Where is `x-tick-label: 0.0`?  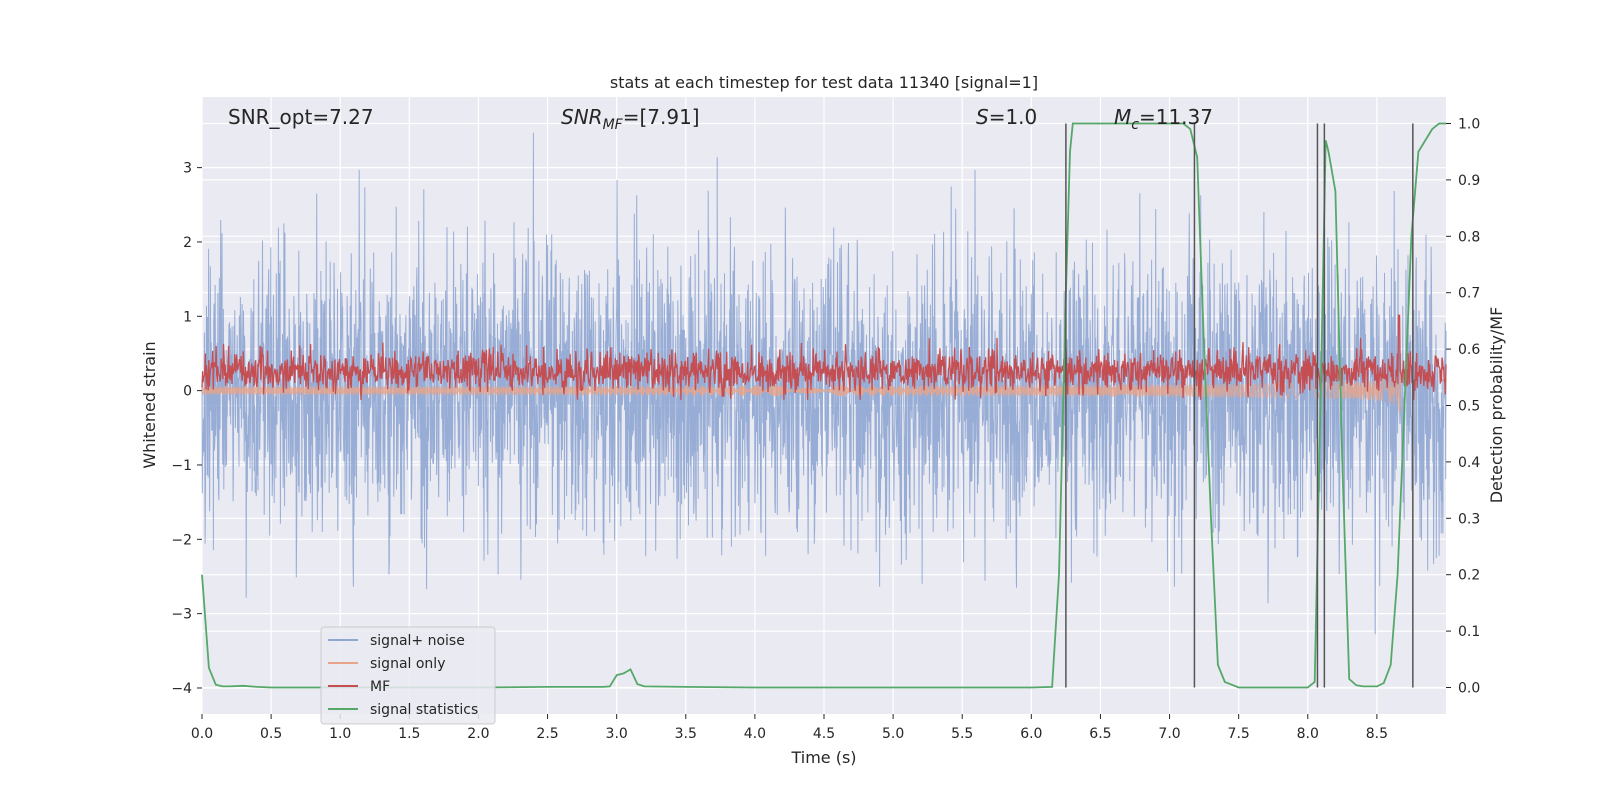
x-tick-label: 0.0 is located at coordinates (202, 734).